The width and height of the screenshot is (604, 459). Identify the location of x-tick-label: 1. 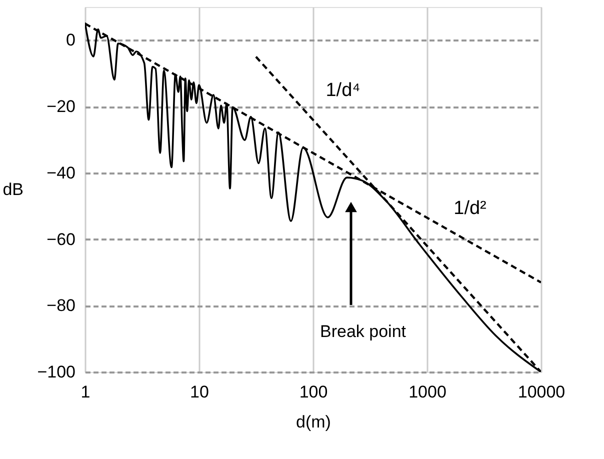
(85, 392).